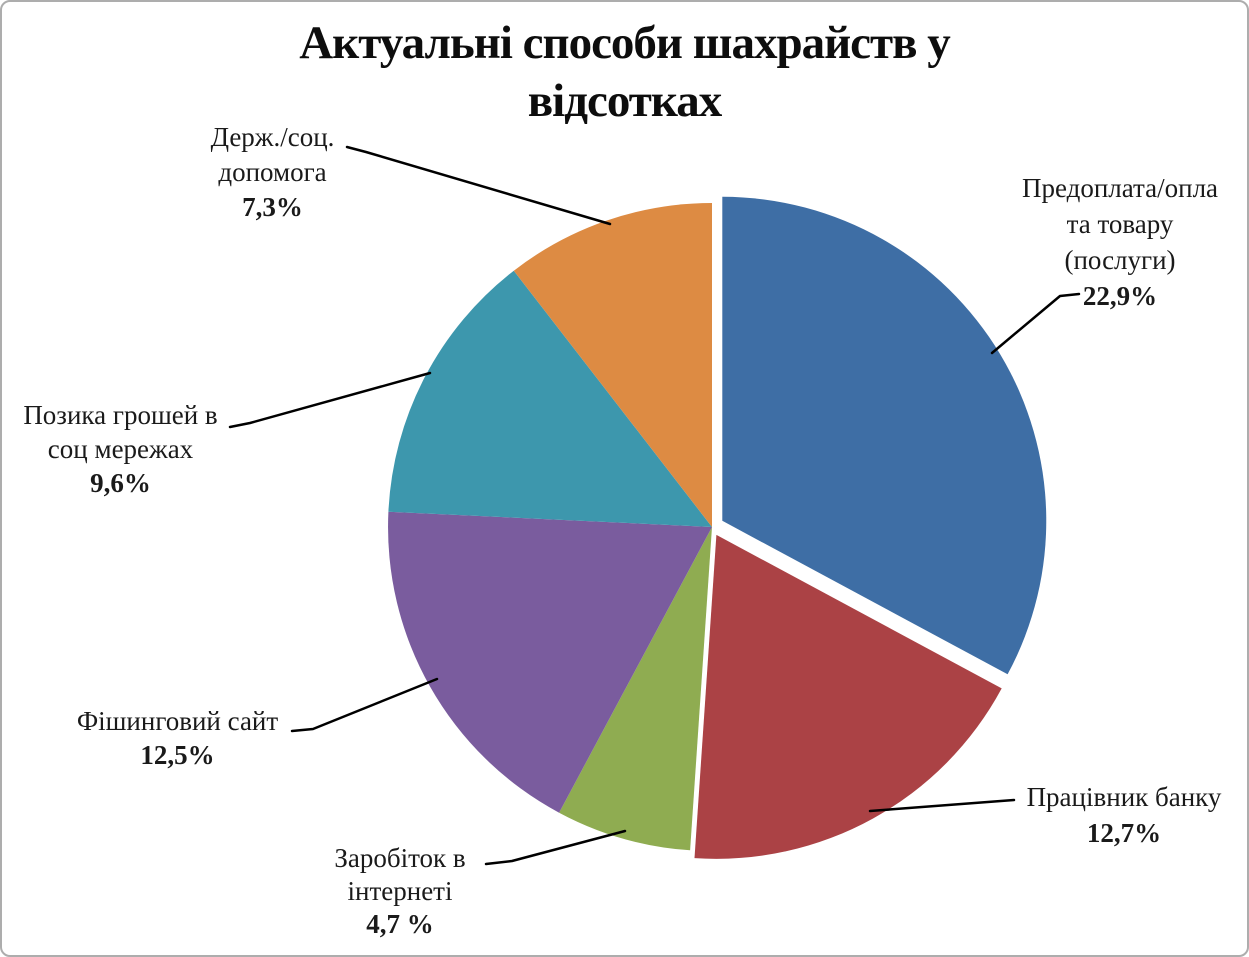 The width and height of the screenshot is (1249, 957). I want to click on leader-line-bank-worker, so click(942, 805).